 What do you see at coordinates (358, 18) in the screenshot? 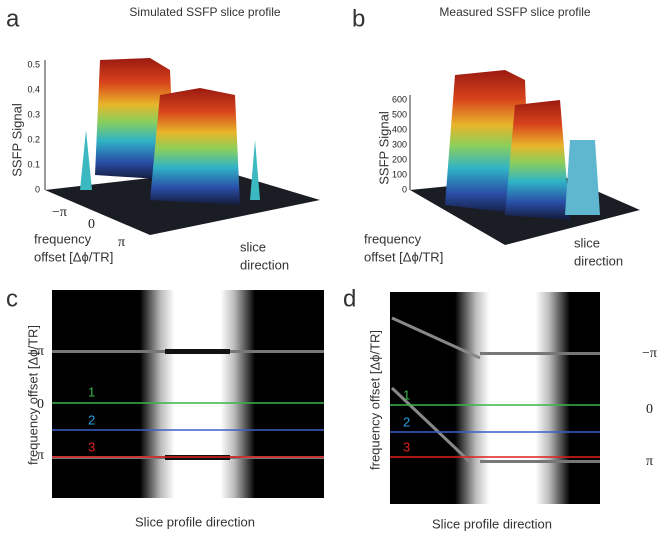
I see `panel-letter: b` at bounding box center [358, 18].